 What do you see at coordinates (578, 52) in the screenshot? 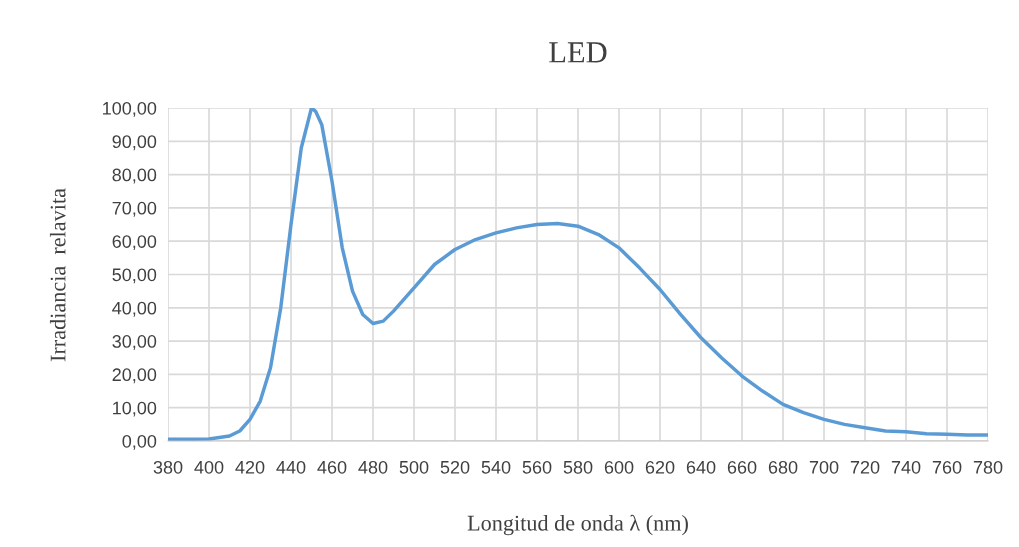
I see `chart-title: LED` at bounding box center [578, 52].